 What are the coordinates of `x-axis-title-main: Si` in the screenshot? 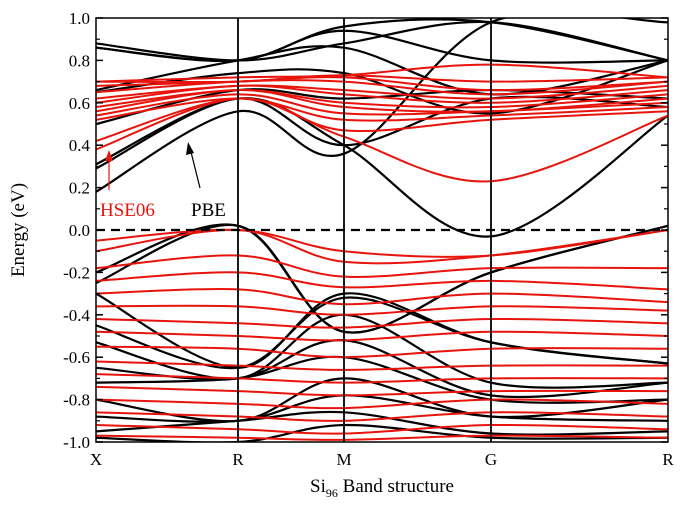 It's located at (318, 486).